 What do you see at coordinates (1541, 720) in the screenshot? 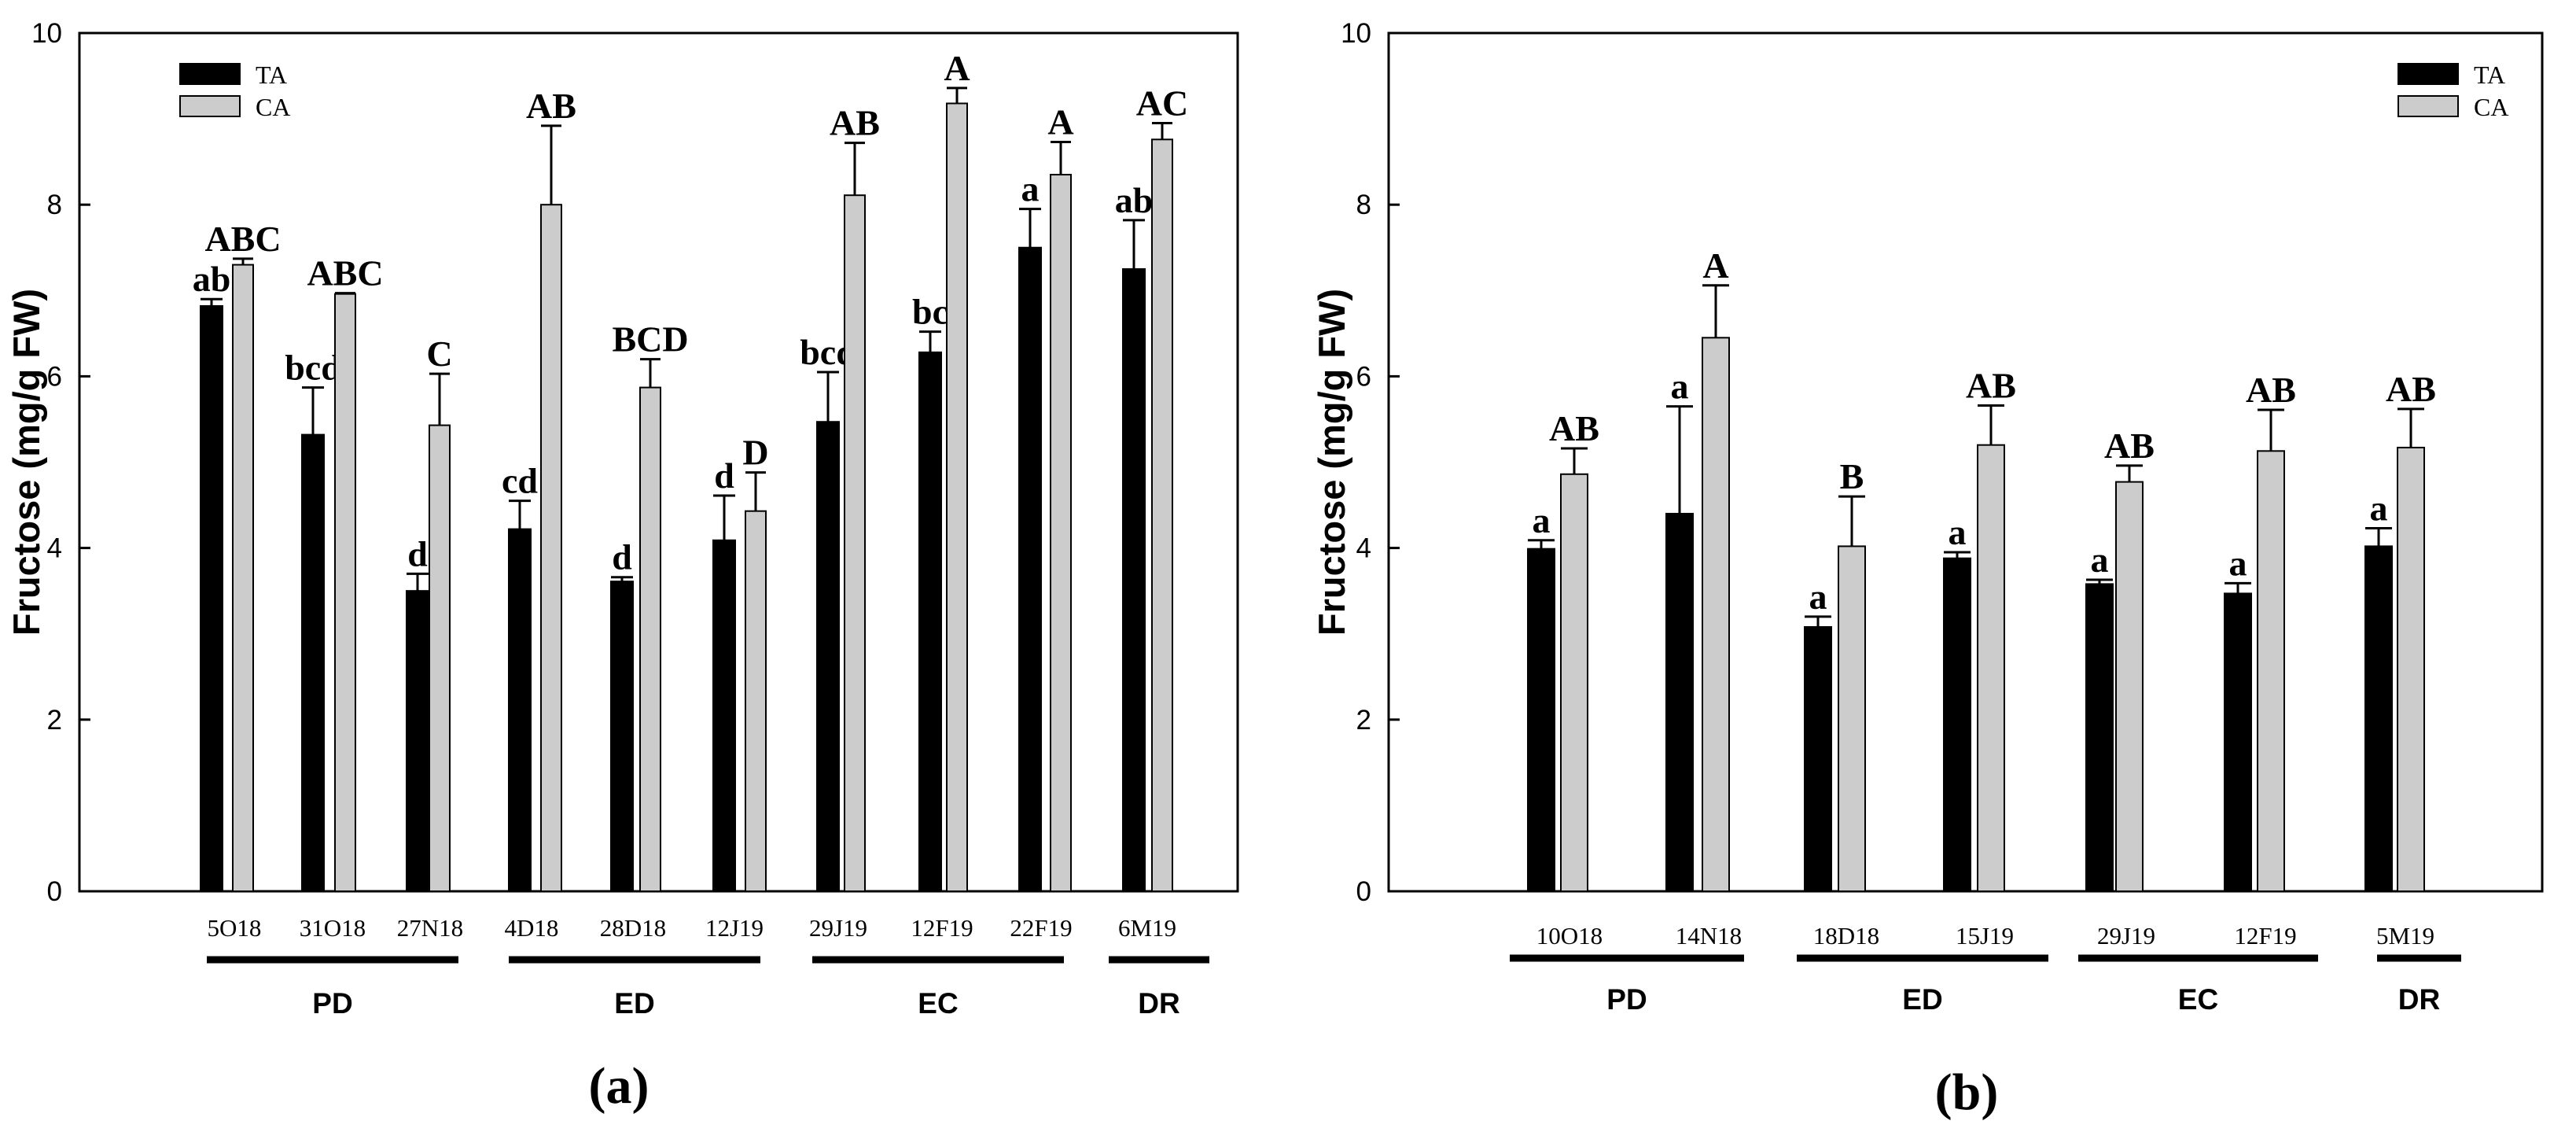
I see `bar-ta-10O18` at bounding box center [1541, 720].